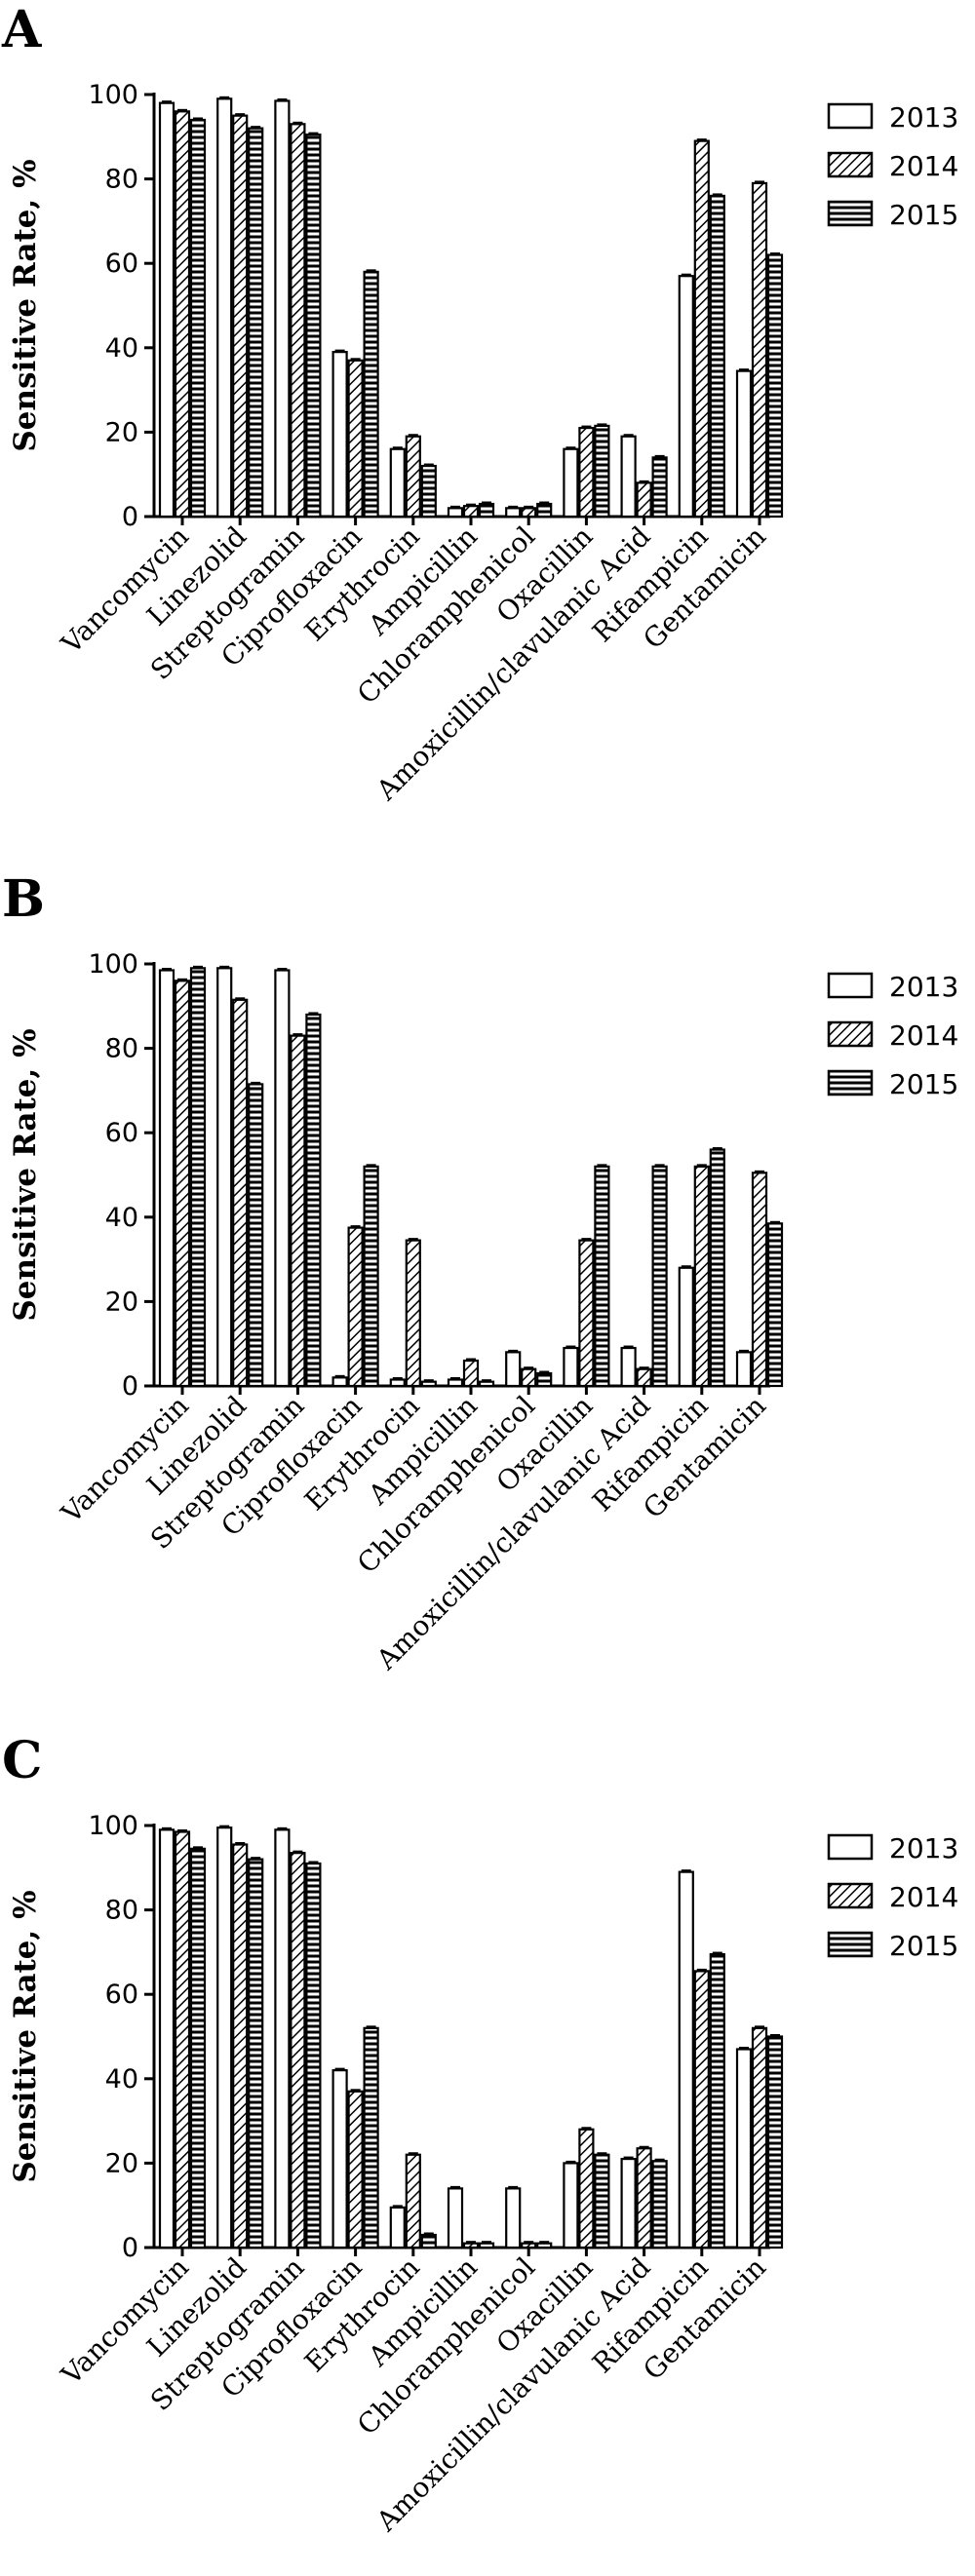 Image resolution: width=975 pixels, height=2576 pixels. I want to click on y-tick-label: 0, so click(130, 517).